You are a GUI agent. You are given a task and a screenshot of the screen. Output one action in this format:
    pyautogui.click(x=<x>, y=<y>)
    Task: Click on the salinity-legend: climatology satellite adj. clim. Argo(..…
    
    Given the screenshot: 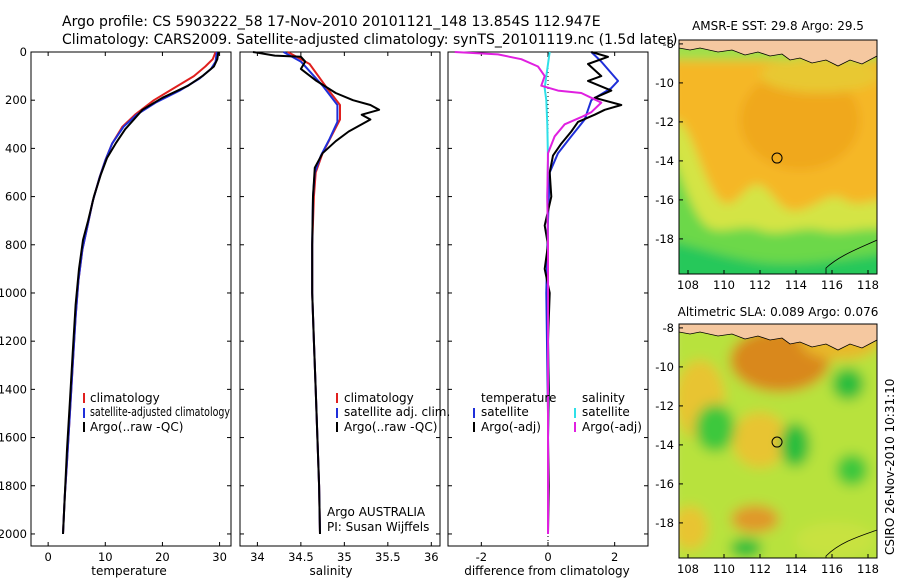 What is the action you would take?
    pyautogui.click(x=393, y=412)
    